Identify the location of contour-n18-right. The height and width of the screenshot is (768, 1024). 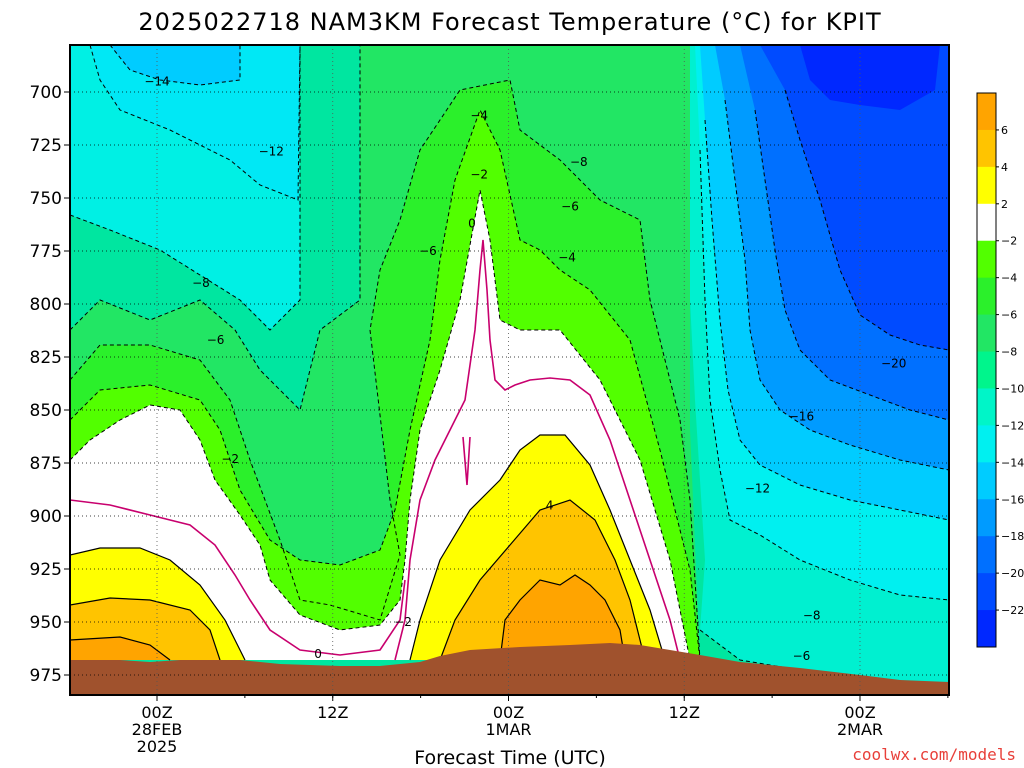
(851, 265).